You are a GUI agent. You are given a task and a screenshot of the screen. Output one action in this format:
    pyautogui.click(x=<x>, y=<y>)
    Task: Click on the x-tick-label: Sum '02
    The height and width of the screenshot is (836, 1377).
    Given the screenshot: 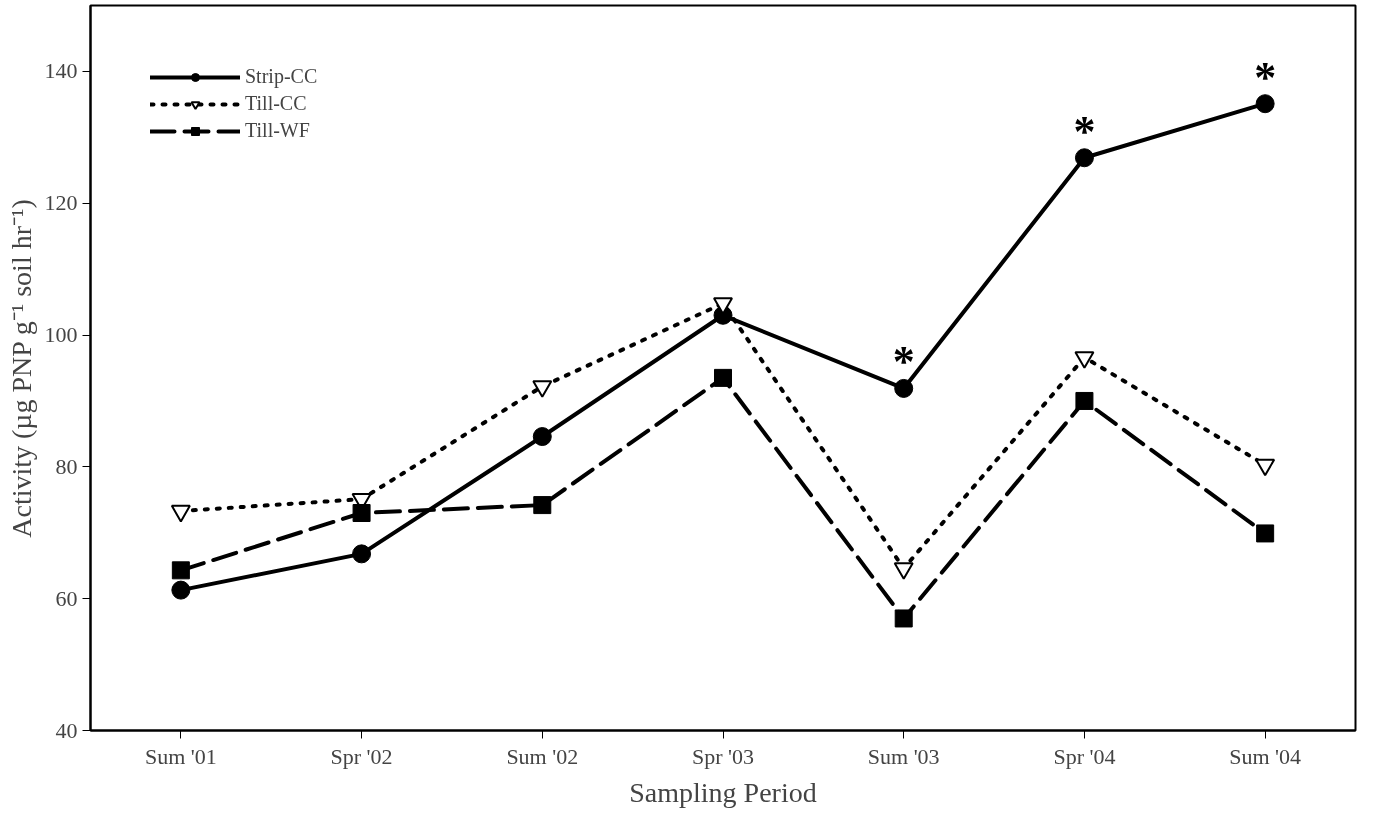 What is the action you would take?
    pyautogui.click(x=542, y=756)
    